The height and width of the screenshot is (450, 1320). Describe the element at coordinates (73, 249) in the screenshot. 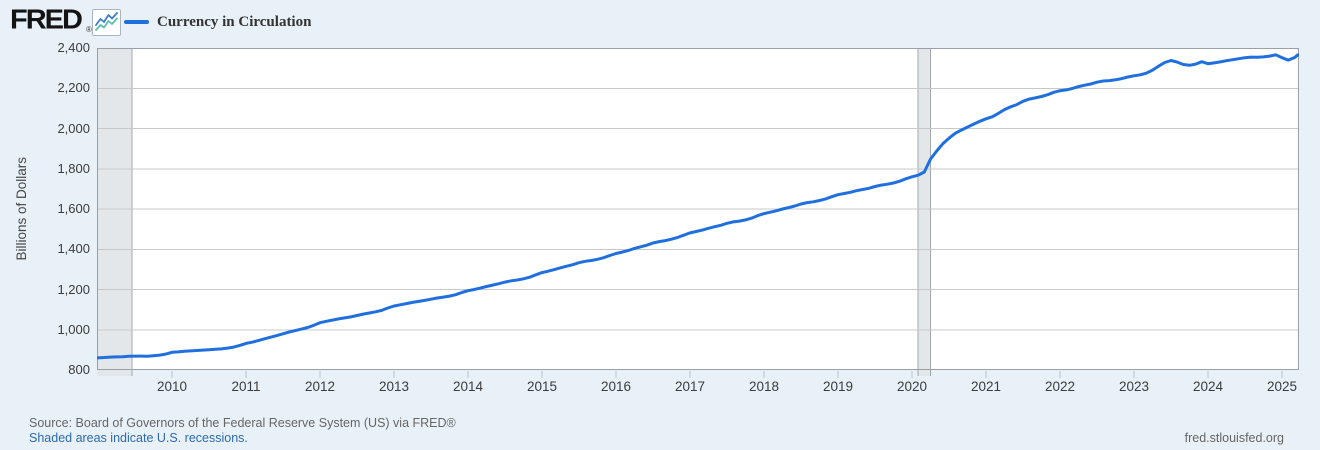

I see `y-tick-label: 1,400` at that location.